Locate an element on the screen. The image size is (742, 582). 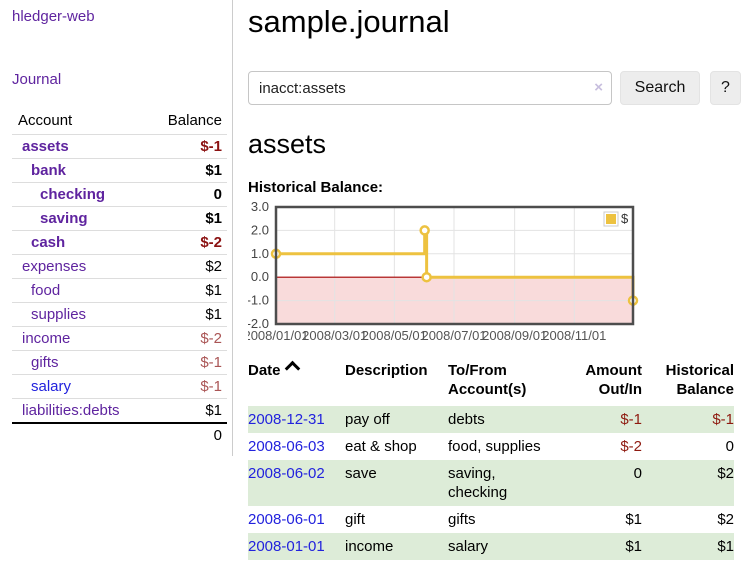
svg-text: 2008/09/01 is located at coordinates (514, 335).